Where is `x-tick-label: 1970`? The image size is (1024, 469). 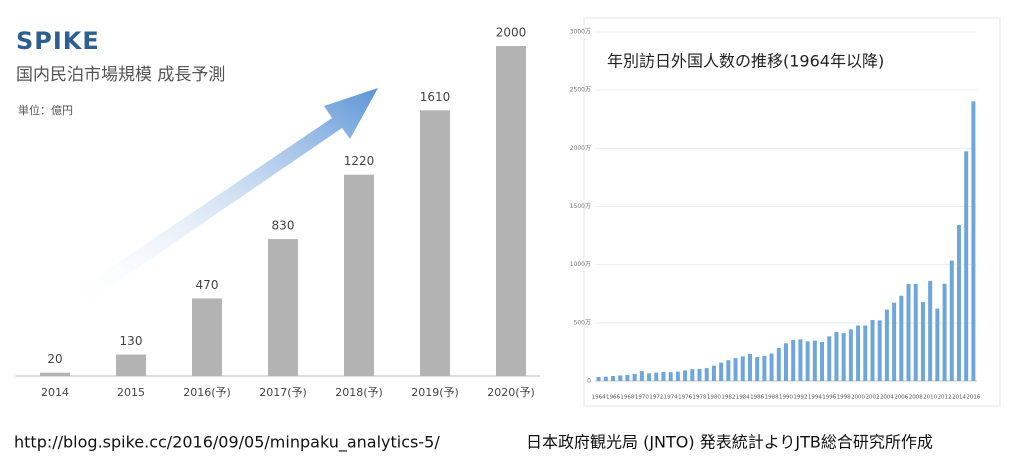
x-tick-label: 1970 is located at coordinates (642, 398).